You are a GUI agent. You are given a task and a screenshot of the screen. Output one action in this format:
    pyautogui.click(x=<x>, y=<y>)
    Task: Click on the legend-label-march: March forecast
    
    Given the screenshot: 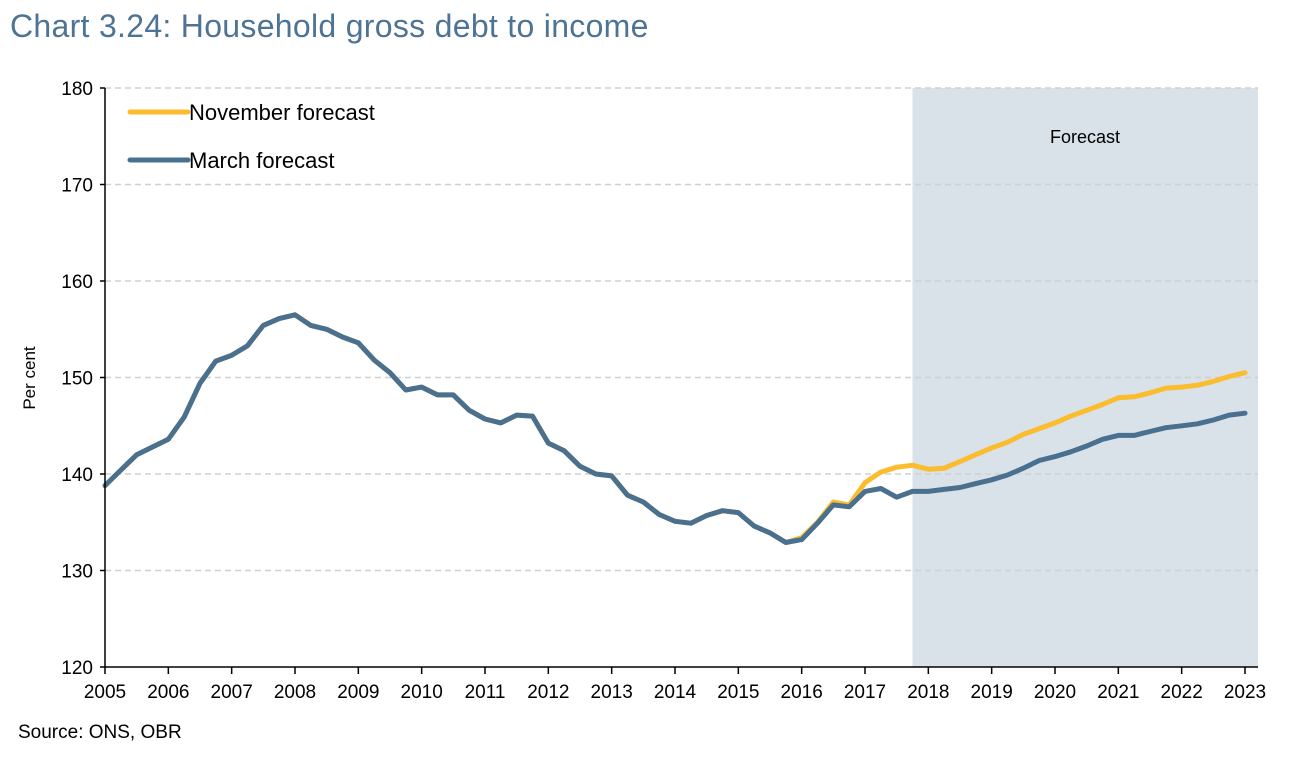 What is the action you would take?
    pyautogui.click(x=262, y=160)
    